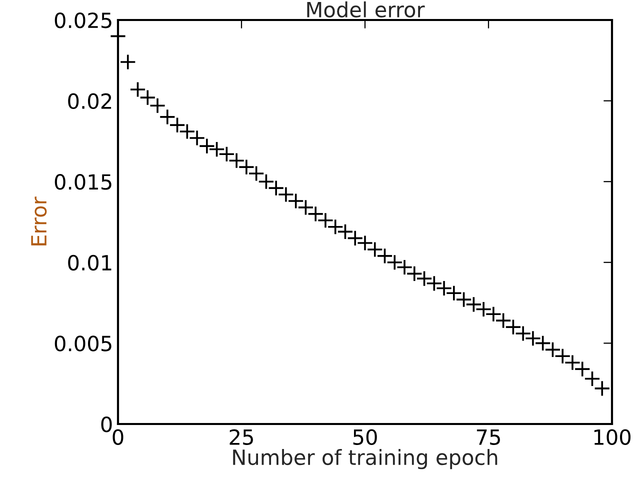 The height and width of the screenshot is (483, 640). Describe the element at coordinates (106, 424) in the screenshot. I see `y-tick-label: 0` at that location.